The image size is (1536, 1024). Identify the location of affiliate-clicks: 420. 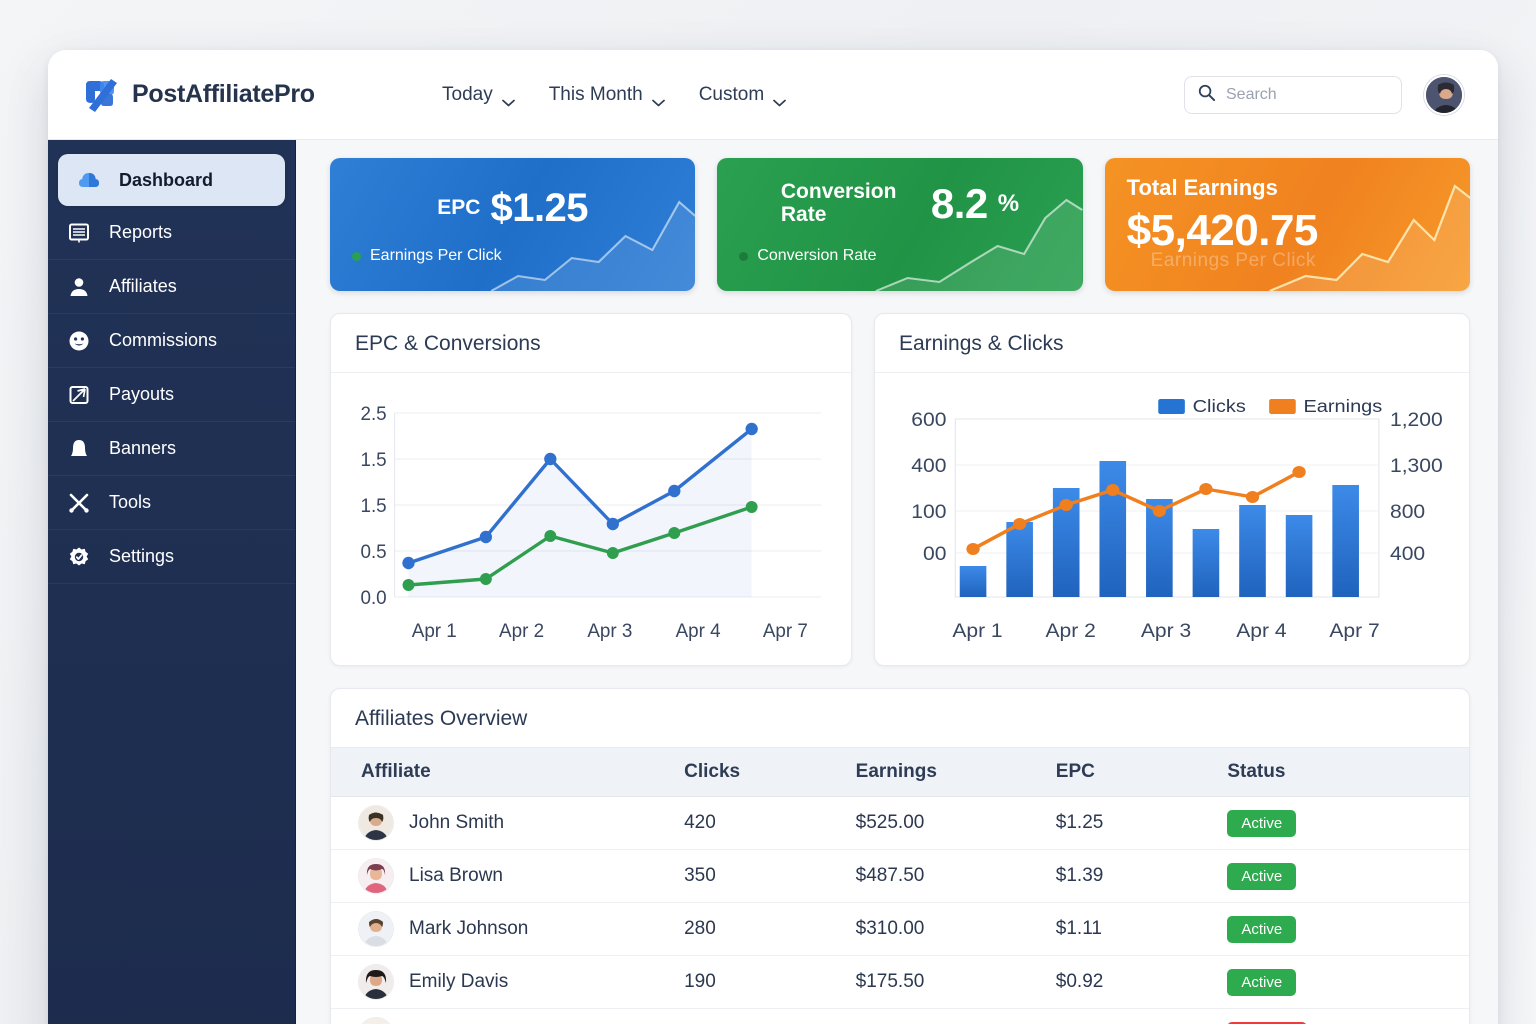
(760, 823).